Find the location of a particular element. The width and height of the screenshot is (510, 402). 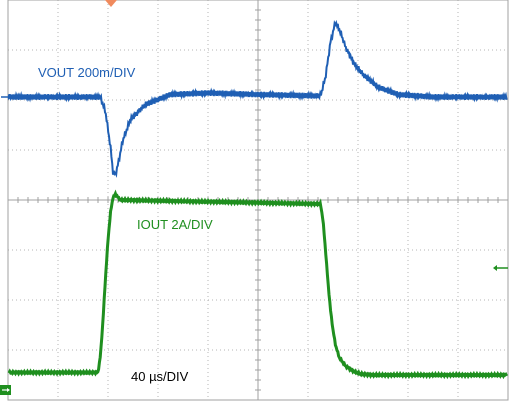

iout-series-label: IOUT 2A/DIV is located at coordinates (175, 224).